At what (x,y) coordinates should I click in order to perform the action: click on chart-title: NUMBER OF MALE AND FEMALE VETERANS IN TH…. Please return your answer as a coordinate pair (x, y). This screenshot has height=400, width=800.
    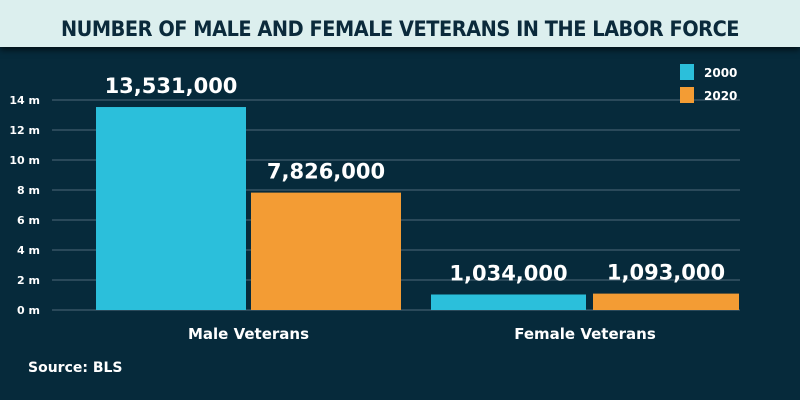
    Looking at the image, I should click on (400, 29).